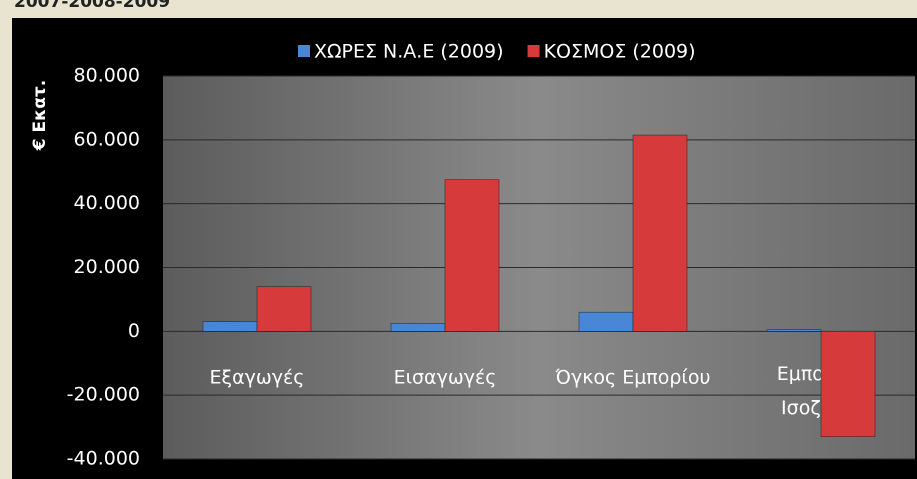 The width and height of the screenshot is (917, 479). What do you see at coordinates (107, 267) in the screenshot?
I see `y-tick-label: 20.000` at bounding box center [107, 267].